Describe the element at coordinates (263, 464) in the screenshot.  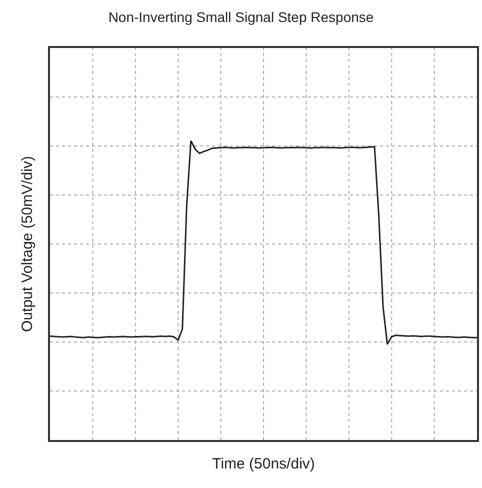
I see `x-axis-title: Time (50ns/div)` at that location.